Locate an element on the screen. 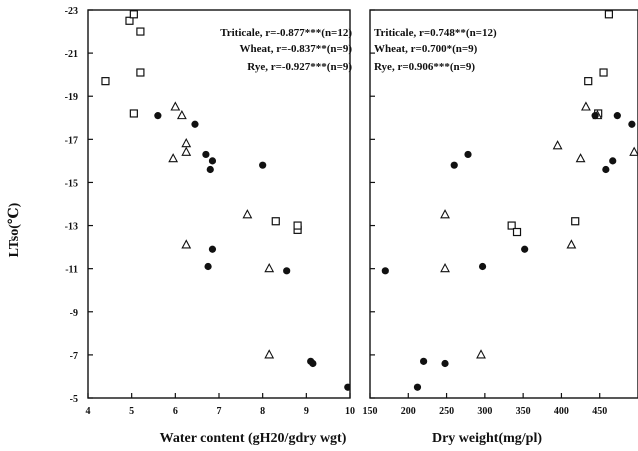  legend-entry: Triticale, r=-0.877***(n=12) is located at coordinates (286, 33).